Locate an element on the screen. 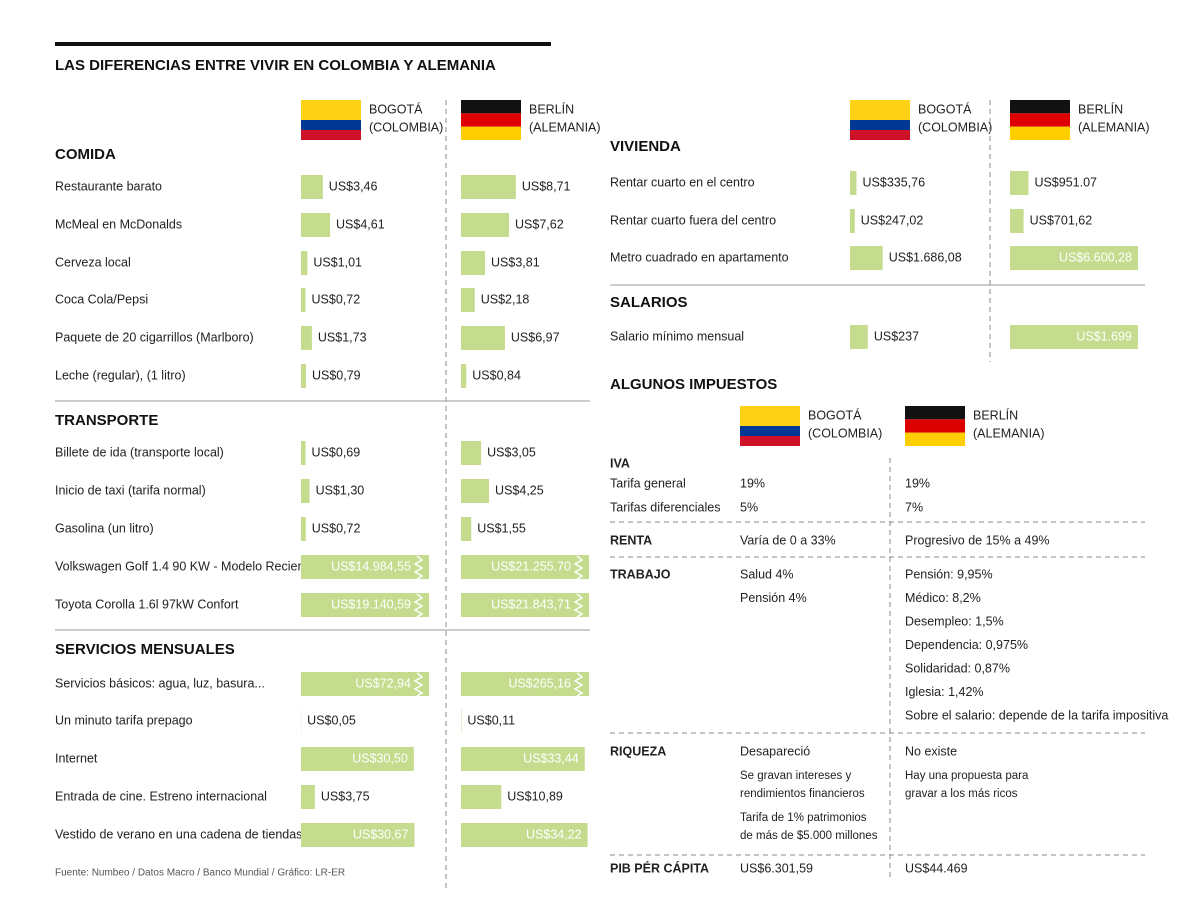 The image size is (1200, 922). bar-label: US$0,79 is located at coordinates (336, 375).